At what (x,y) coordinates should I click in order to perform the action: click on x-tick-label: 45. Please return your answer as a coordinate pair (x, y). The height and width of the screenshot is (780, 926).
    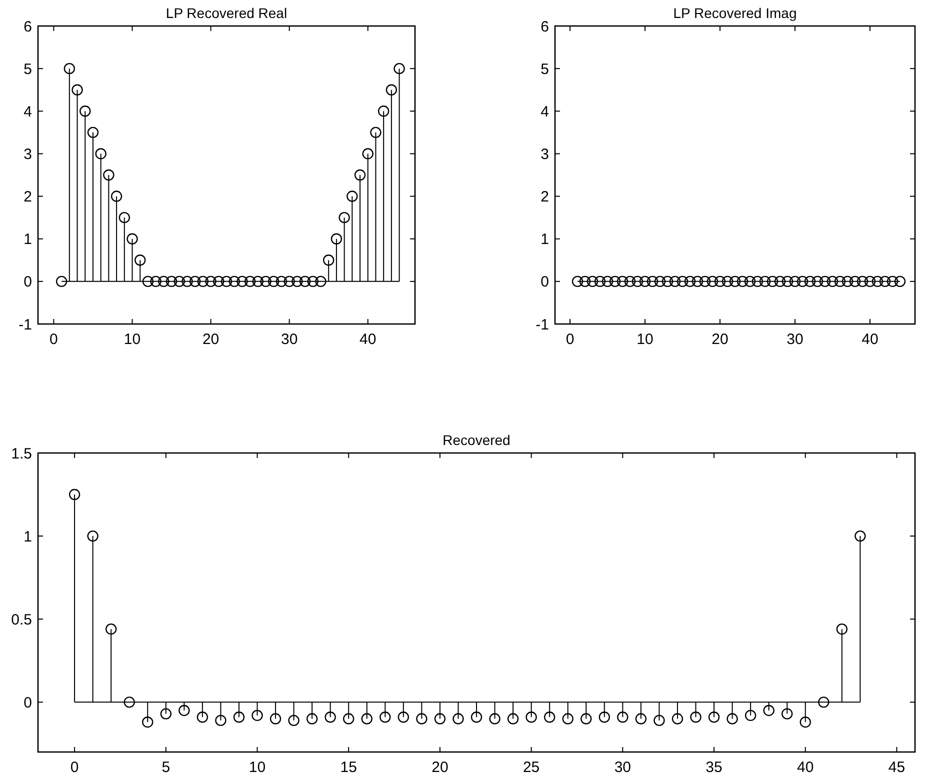
    Looking at the image, I should click on (897, 767).